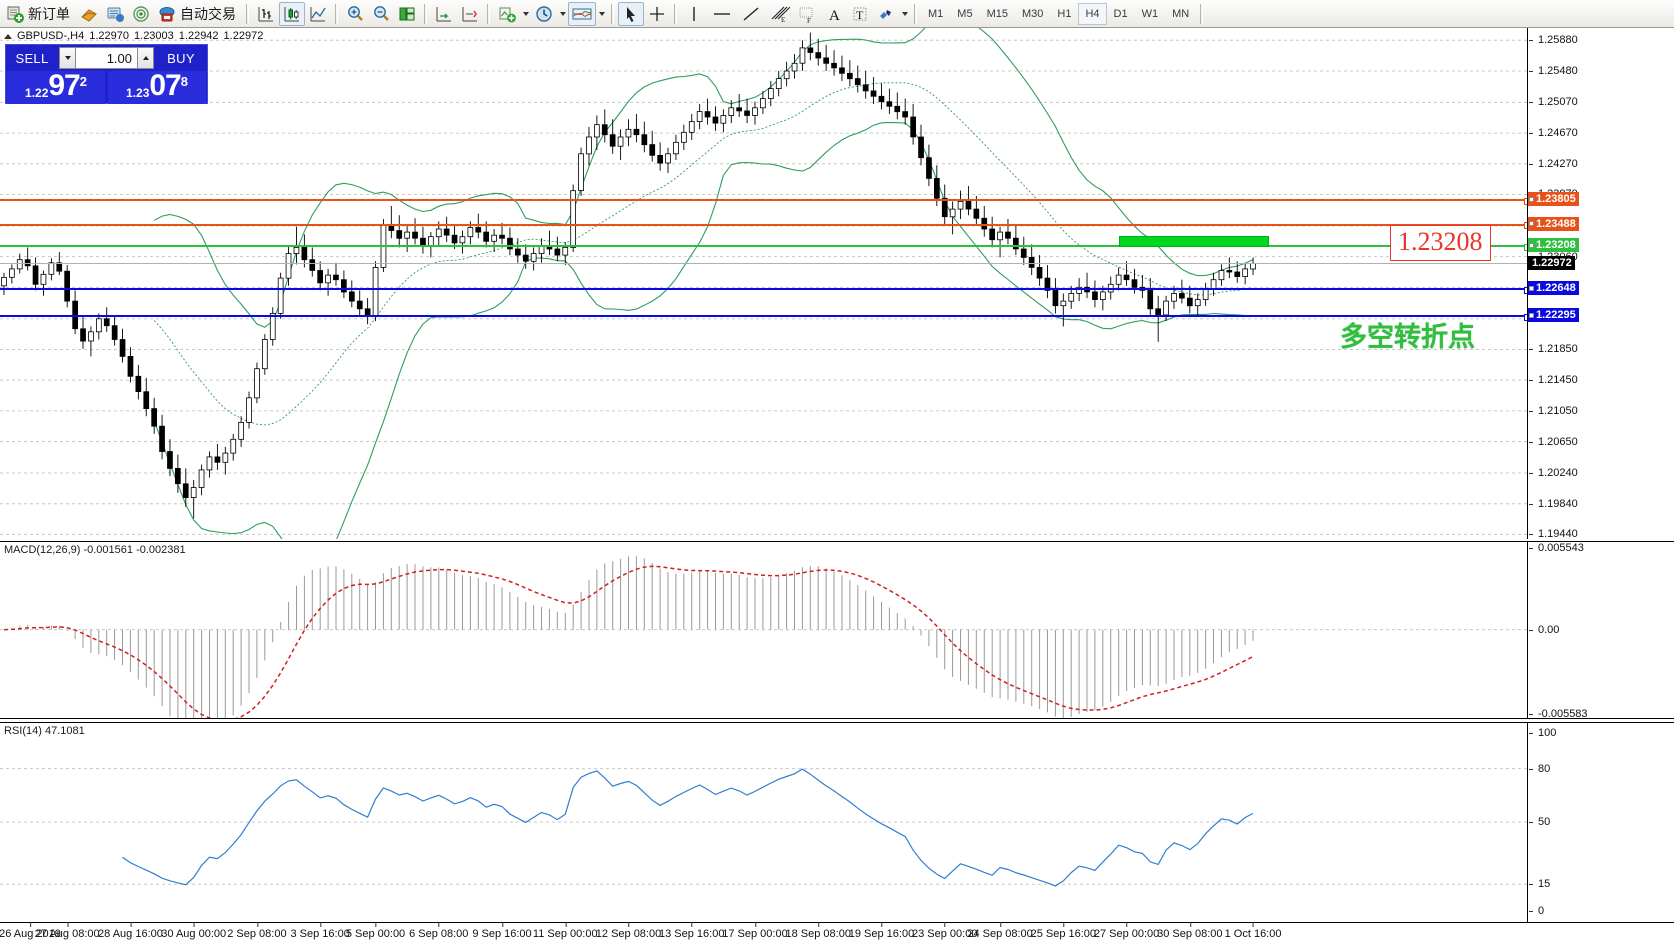 The image size is (1674, 949). What do you see at coordinates (997, 13) in the screenshot?
I see `timeframe-m15: M15` at bounding box center [997, 13].